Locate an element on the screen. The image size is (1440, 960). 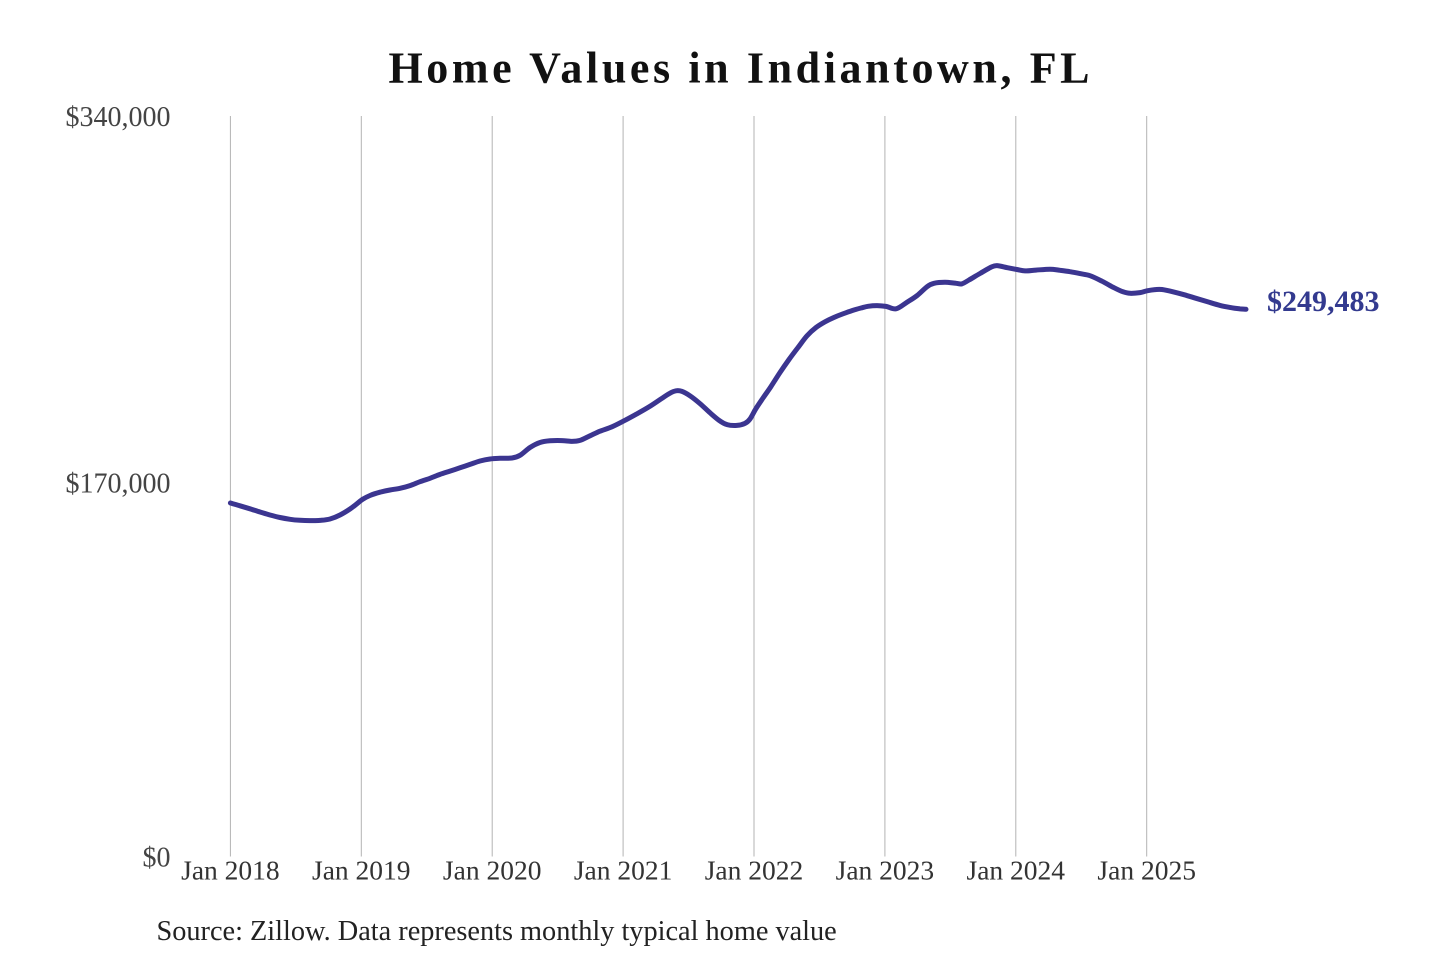
svg-text: Jan 2025 is located at coordinates (1146, 870).